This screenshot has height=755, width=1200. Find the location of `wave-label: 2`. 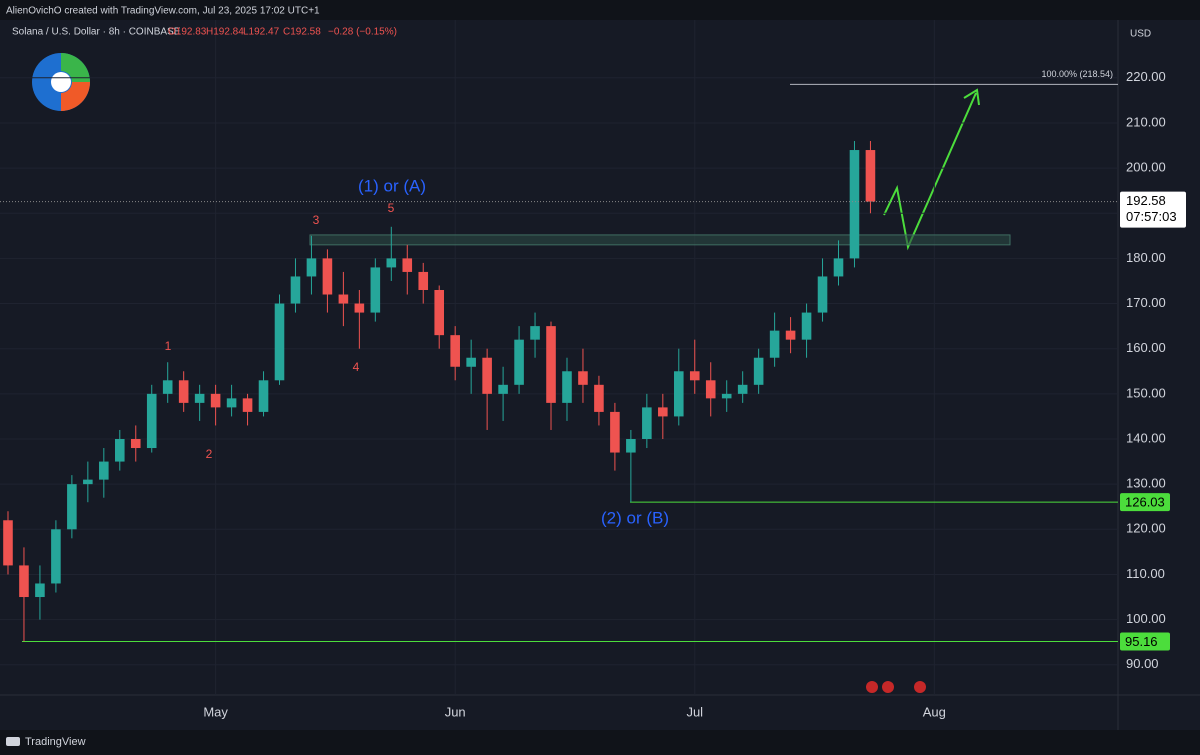

wave-label: 2 is located at coordinates (209, 454).